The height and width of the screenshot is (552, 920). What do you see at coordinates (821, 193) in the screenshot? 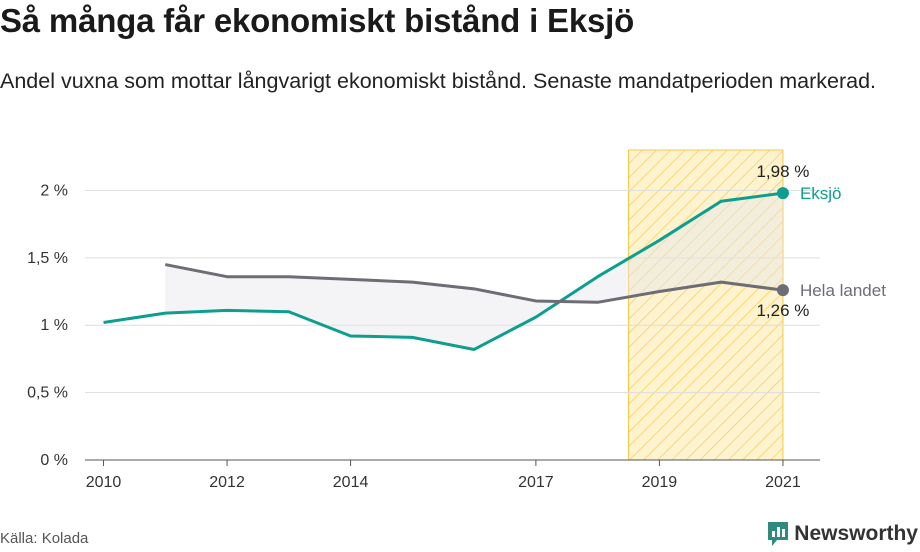
I see `series-label-eksjo: Eksjö` at bounding box center [821, 193].